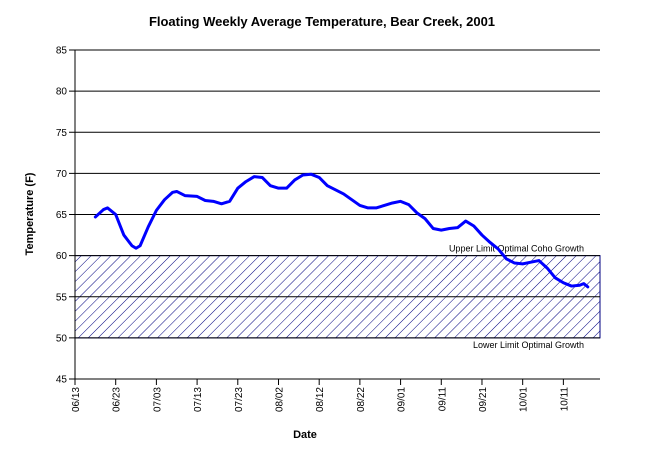 The image size is (658, 455). Describe the element at coordinates (361, 399) in the screenshot. I see `x-tick-label: 08/22` at that location.